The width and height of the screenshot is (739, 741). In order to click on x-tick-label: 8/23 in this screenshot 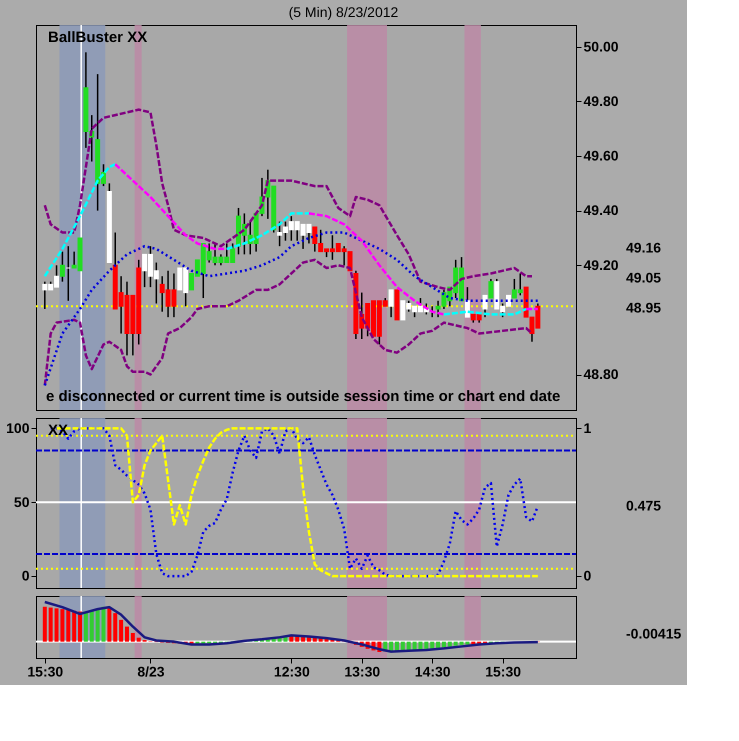, I will do `click(151, 672)`.